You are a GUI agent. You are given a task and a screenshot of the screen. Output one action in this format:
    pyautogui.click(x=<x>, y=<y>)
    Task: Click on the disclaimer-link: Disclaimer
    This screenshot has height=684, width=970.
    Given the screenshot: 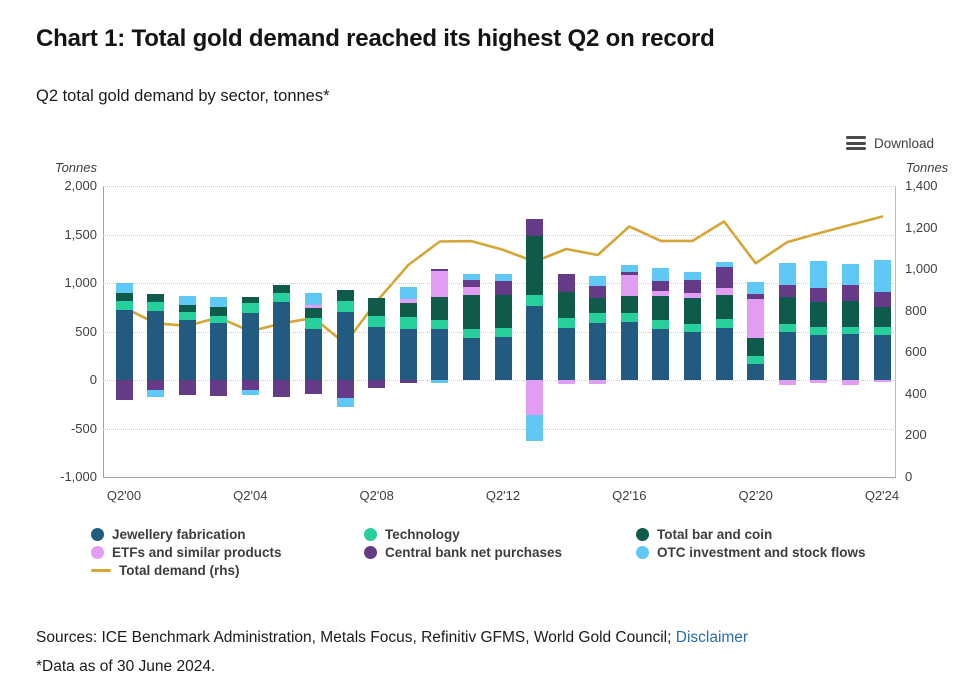 What is the action you would take?
    pyautogui.click(x=712, y=637)
    